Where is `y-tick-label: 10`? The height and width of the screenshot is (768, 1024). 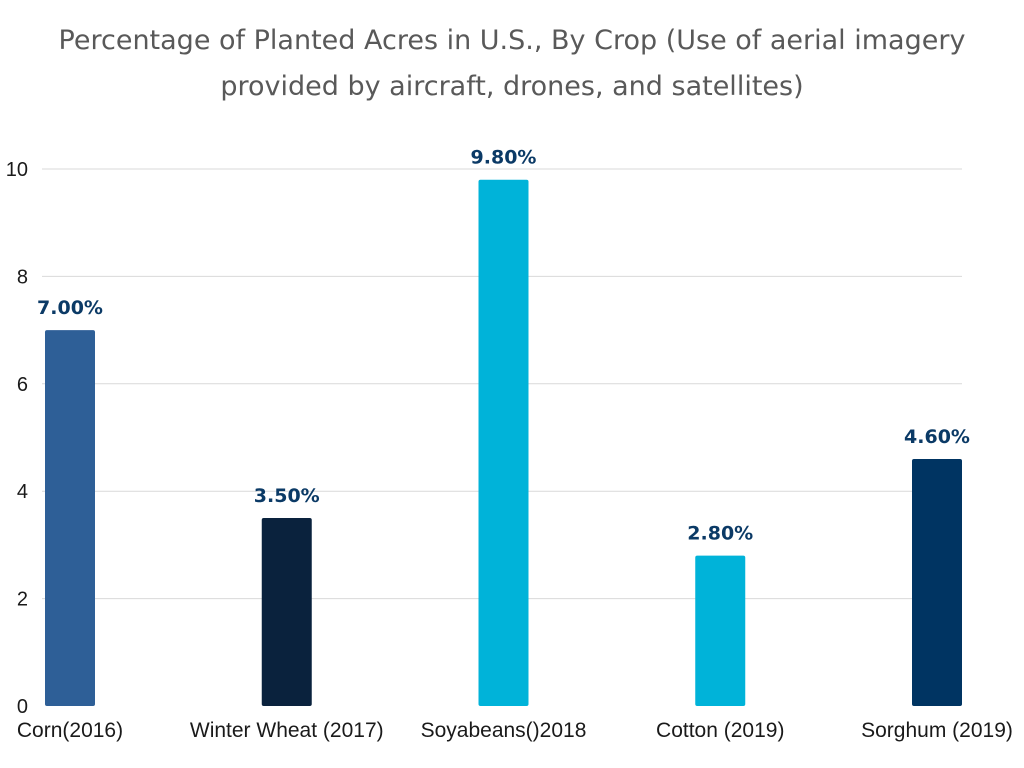
y-tick-label: 10 is located at coordinates (17, 170).